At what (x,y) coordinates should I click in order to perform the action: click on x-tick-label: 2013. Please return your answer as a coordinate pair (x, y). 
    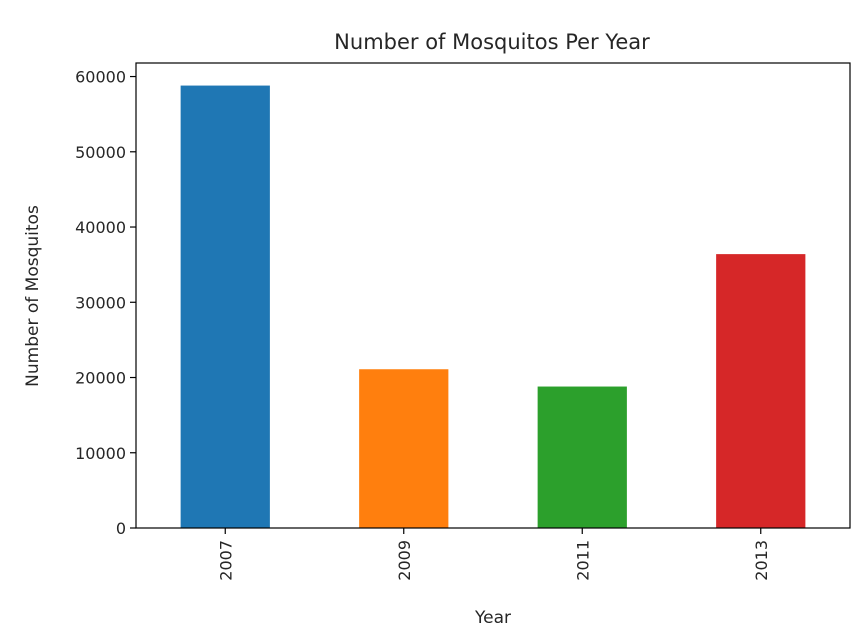
    Looking at the image, I should click on (761, 560).